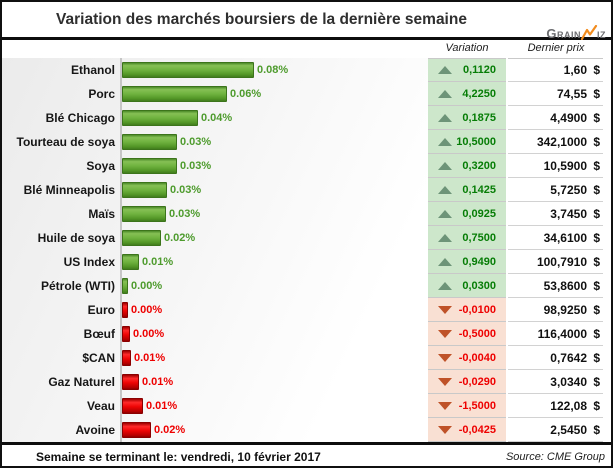 This screenshot has width=613, height=468. What do you see at coordinates (555, 262) in the screenshot?
I see `last-price-cell: 100,7910 $` at bounding box center [555, 262].